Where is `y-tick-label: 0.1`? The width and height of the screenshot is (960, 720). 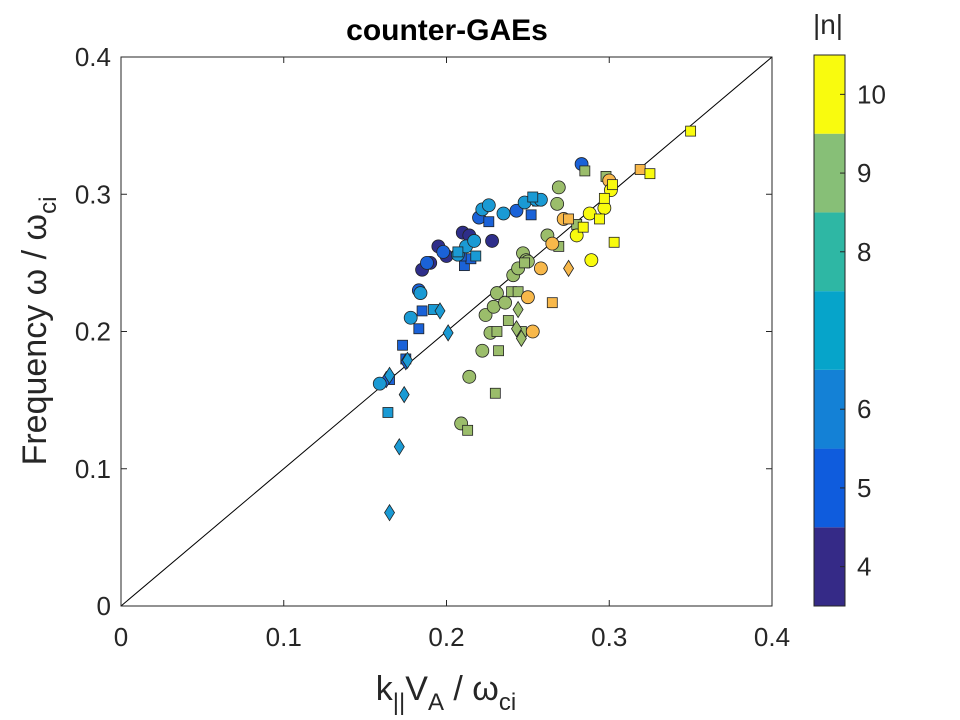 y-tick-label: 0.1 is located at coordinates (93, 469).